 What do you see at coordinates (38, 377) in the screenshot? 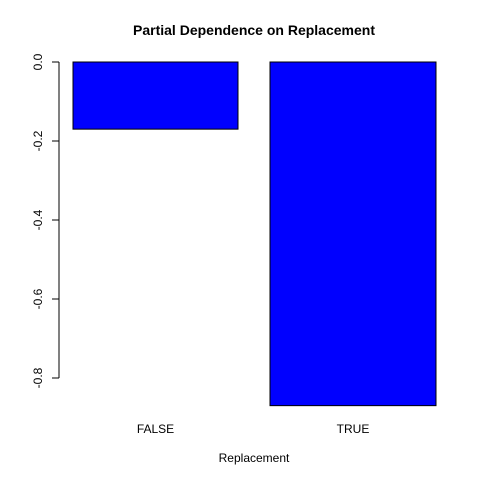
I see `y-tick-label: -0.8` at bounding box center [38, 377].